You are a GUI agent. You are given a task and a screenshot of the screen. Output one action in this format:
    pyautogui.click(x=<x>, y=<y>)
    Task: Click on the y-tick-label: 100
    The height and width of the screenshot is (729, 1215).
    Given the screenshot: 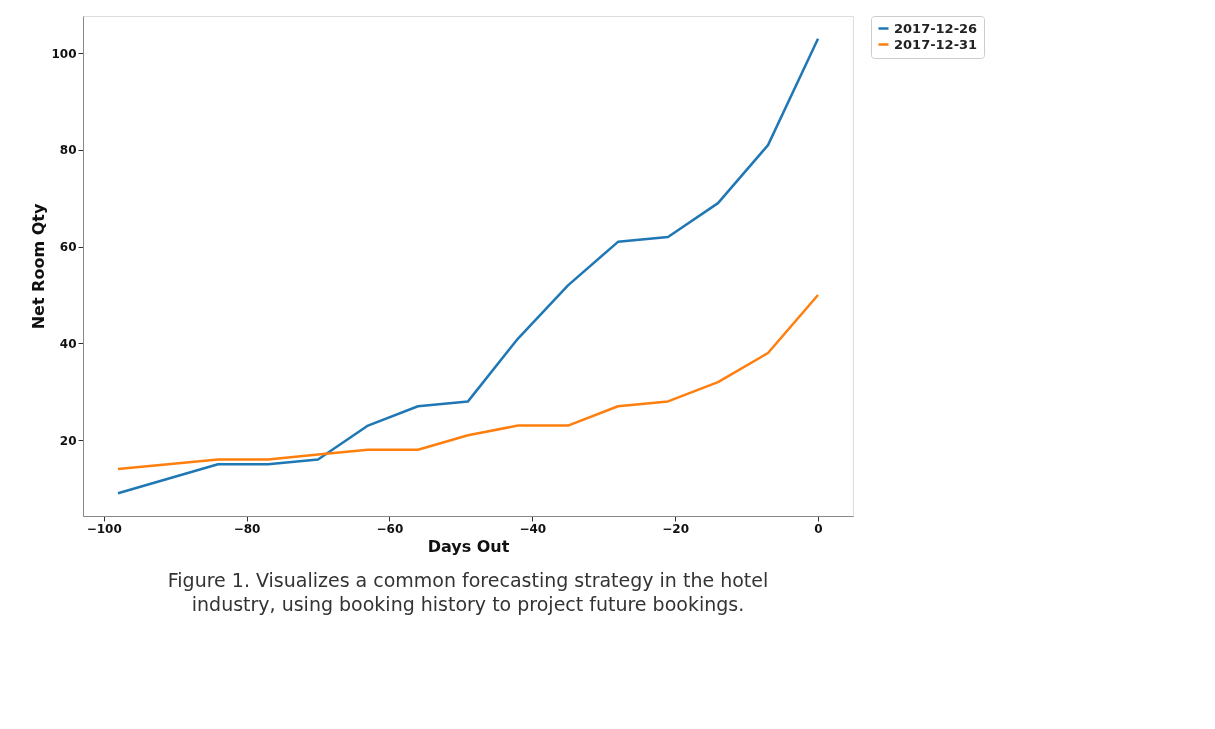 What is the action you would take?
    pyautogui.click(x=64, y=53)
    